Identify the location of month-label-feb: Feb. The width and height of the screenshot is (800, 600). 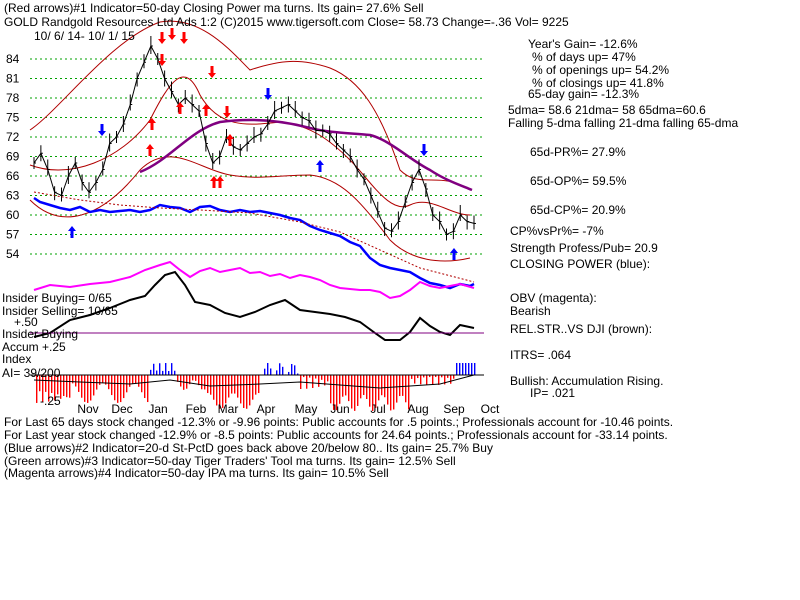
(196, 409).